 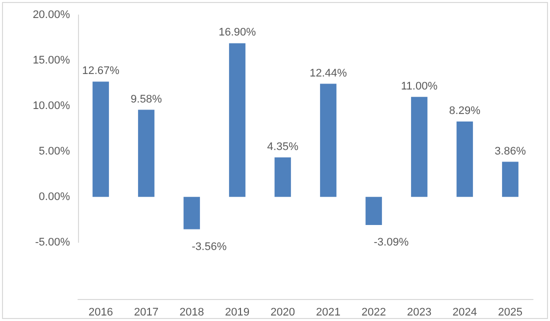 What do you see at coordinates (51, 106) in the screenshot?
I see `y-tick-label: 10.00%` at bounding box center [51, 106].